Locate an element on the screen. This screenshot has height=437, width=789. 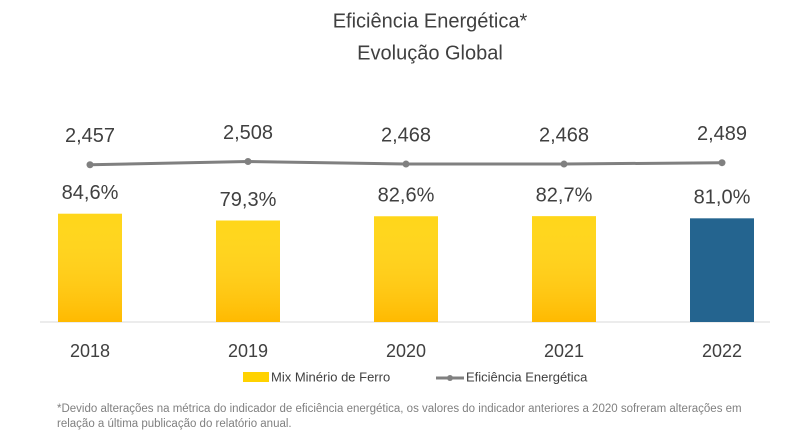
data-label: 82,6% is located at coordinates (406, 196).